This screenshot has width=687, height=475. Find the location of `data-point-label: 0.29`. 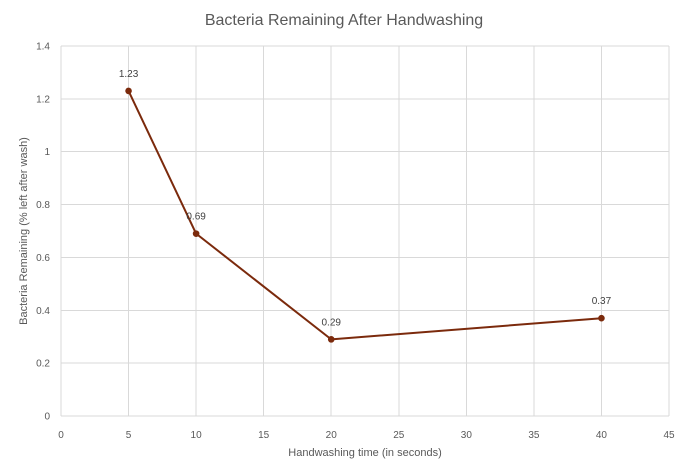

data-point-label: 0.29 is located at coordinates (331, 322).